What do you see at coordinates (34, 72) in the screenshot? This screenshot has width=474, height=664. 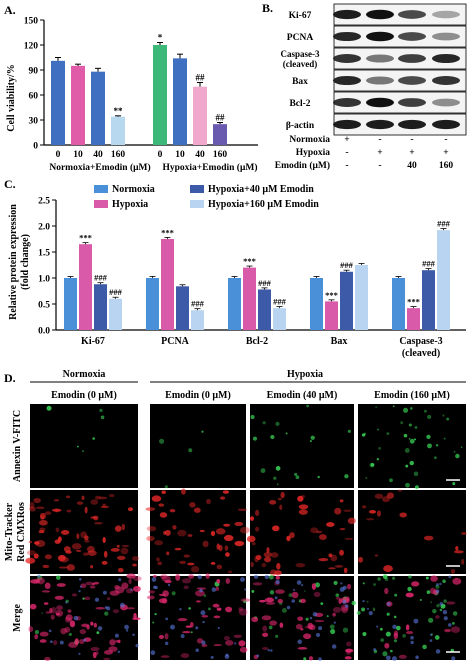 I see `panel-a-ytick: 90` at bounding box center [34, 72].